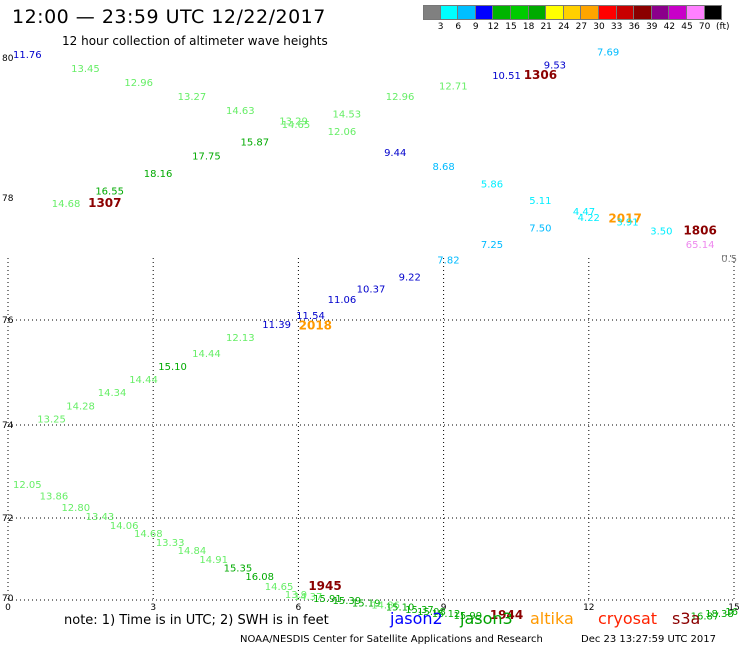  Describe the element at coordinates (346, 601) in the screenshot. I see `wave-height-label: 15.39` at that location.